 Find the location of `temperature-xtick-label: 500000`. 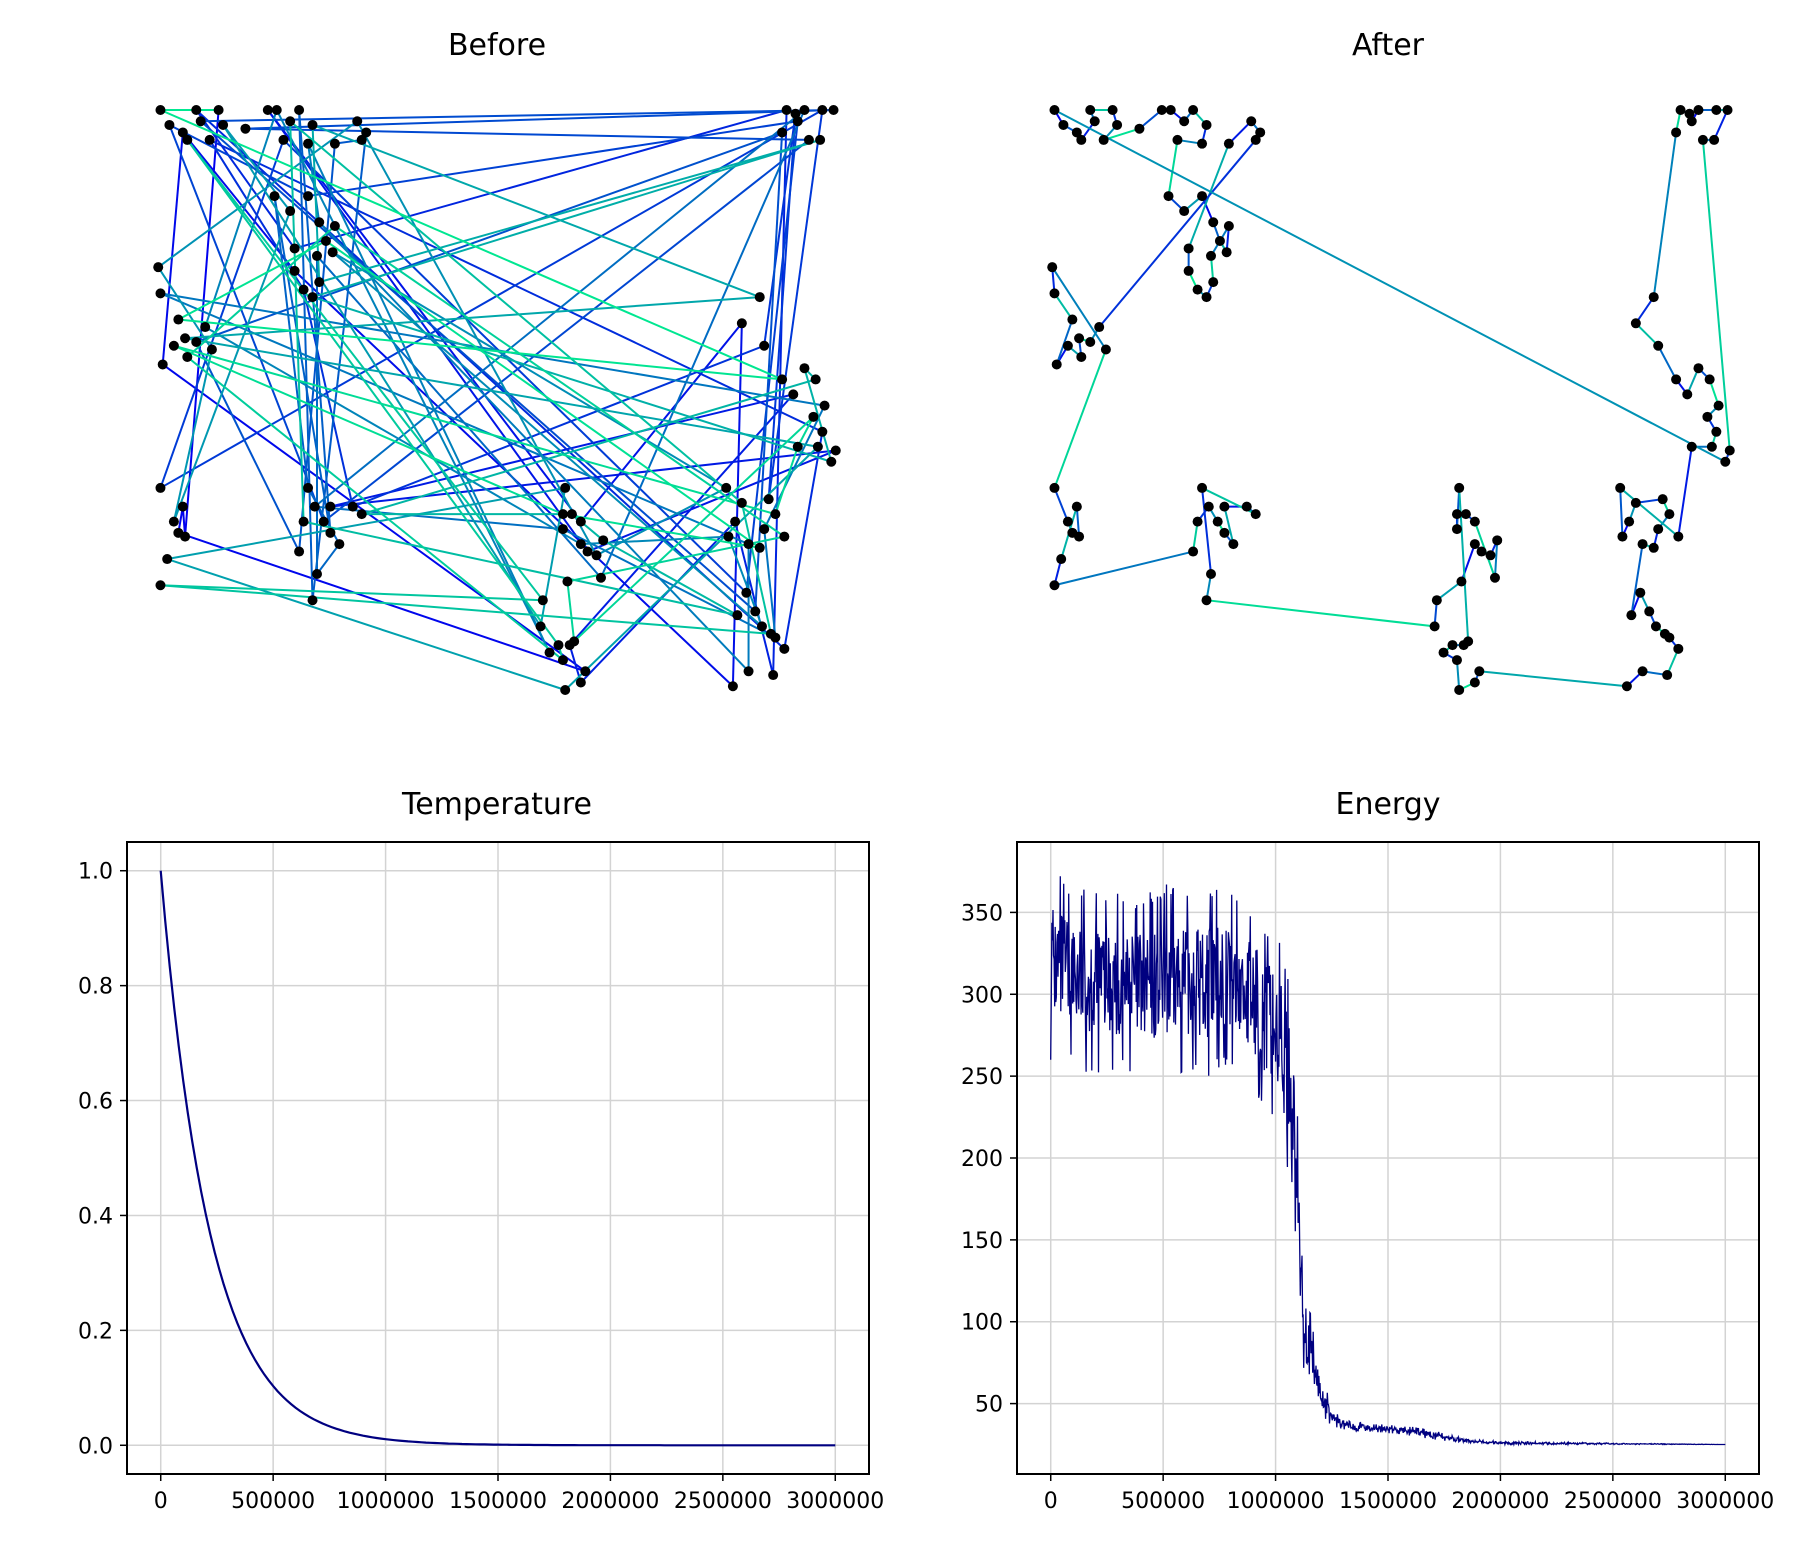

temperature-xtick-label: 500000 is located at coordinates (273, 1501).